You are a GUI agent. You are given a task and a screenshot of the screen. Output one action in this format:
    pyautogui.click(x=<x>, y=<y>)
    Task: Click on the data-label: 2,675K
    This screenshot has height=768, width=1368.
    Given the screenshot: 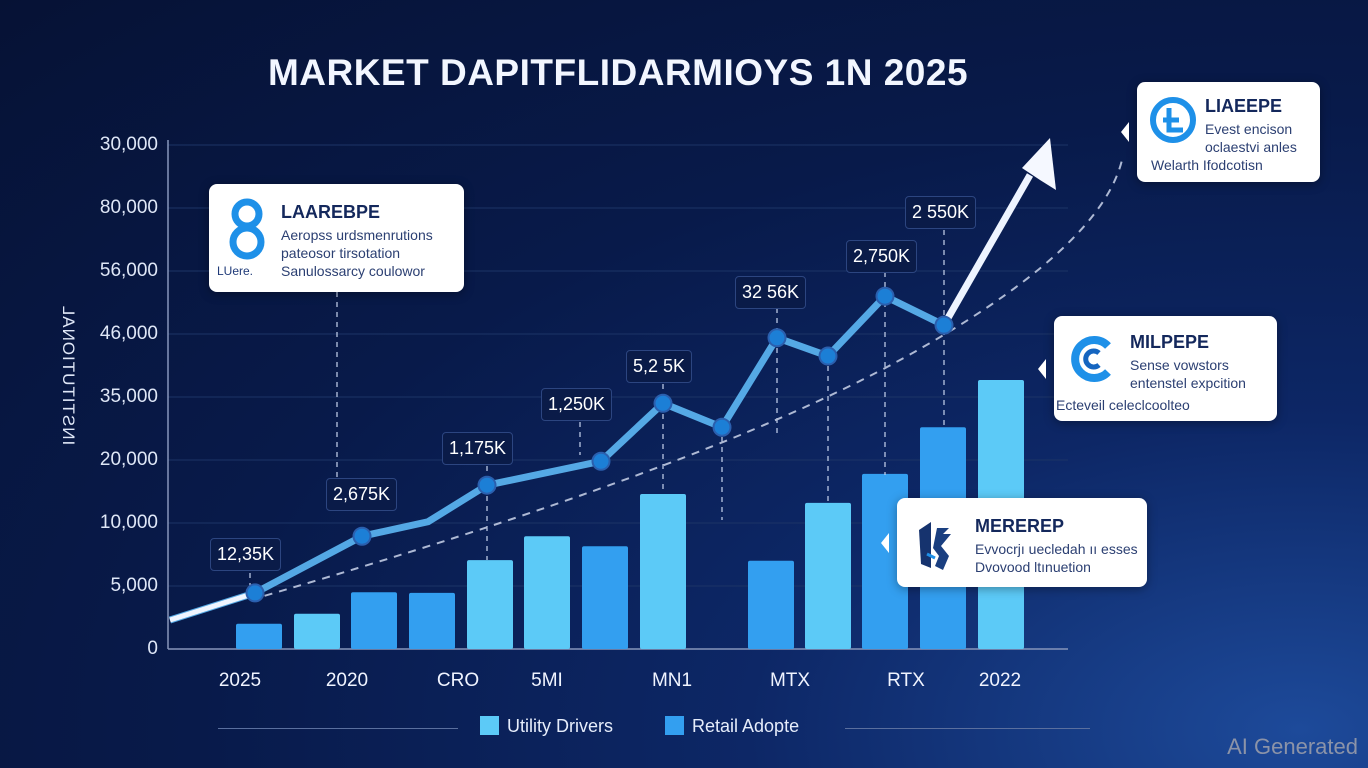 What is the action you would take?
    pyautogui.click(x=362, y=494)
    